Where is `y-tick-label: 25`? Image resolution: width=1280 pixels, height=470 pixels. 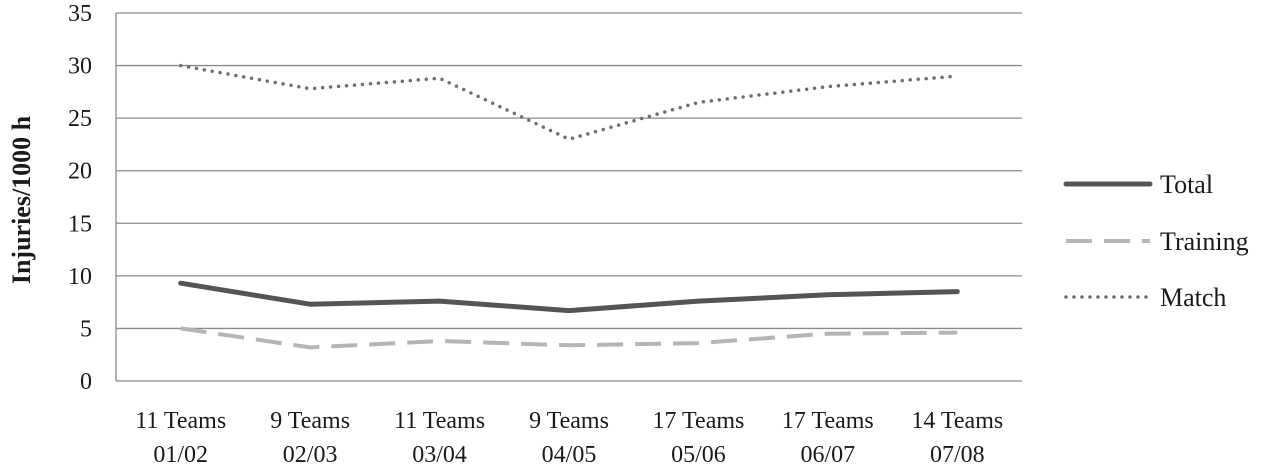
y-tick-label: 25 is located at coordinates (80, 119).